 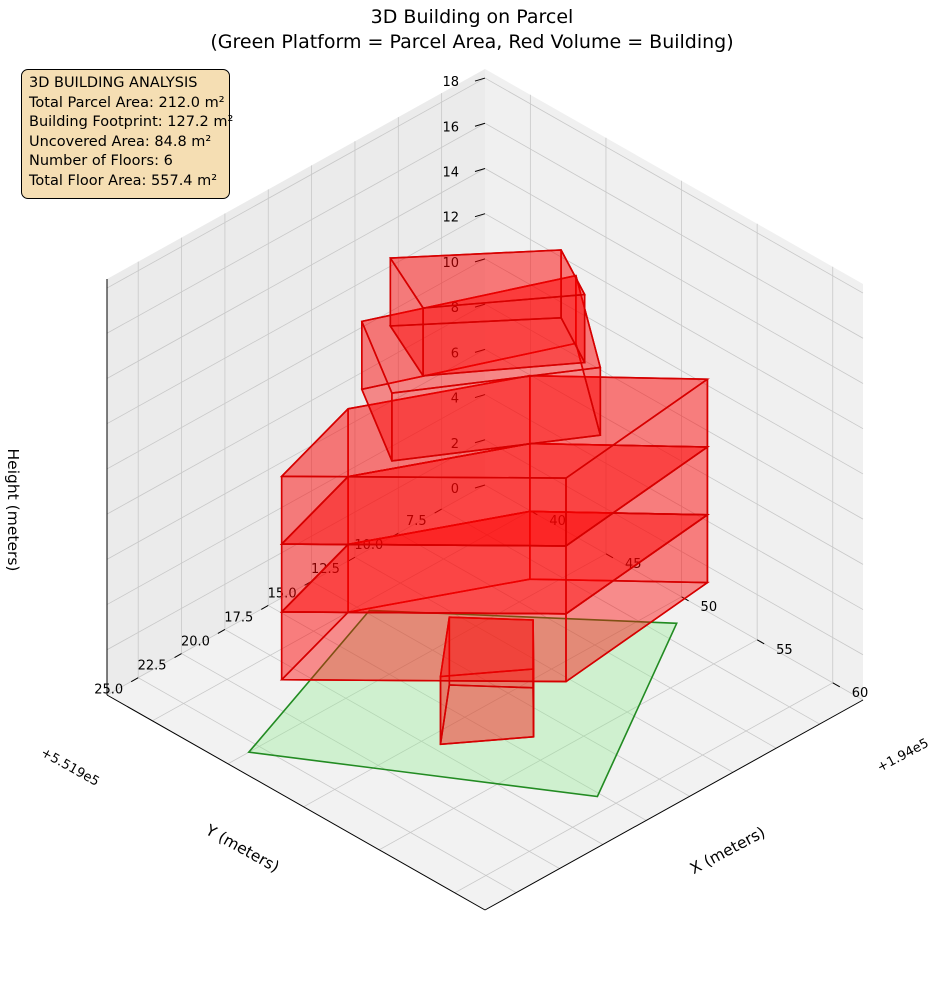 I want to click on z-tick-label: 4, so click(x=455, y=399).